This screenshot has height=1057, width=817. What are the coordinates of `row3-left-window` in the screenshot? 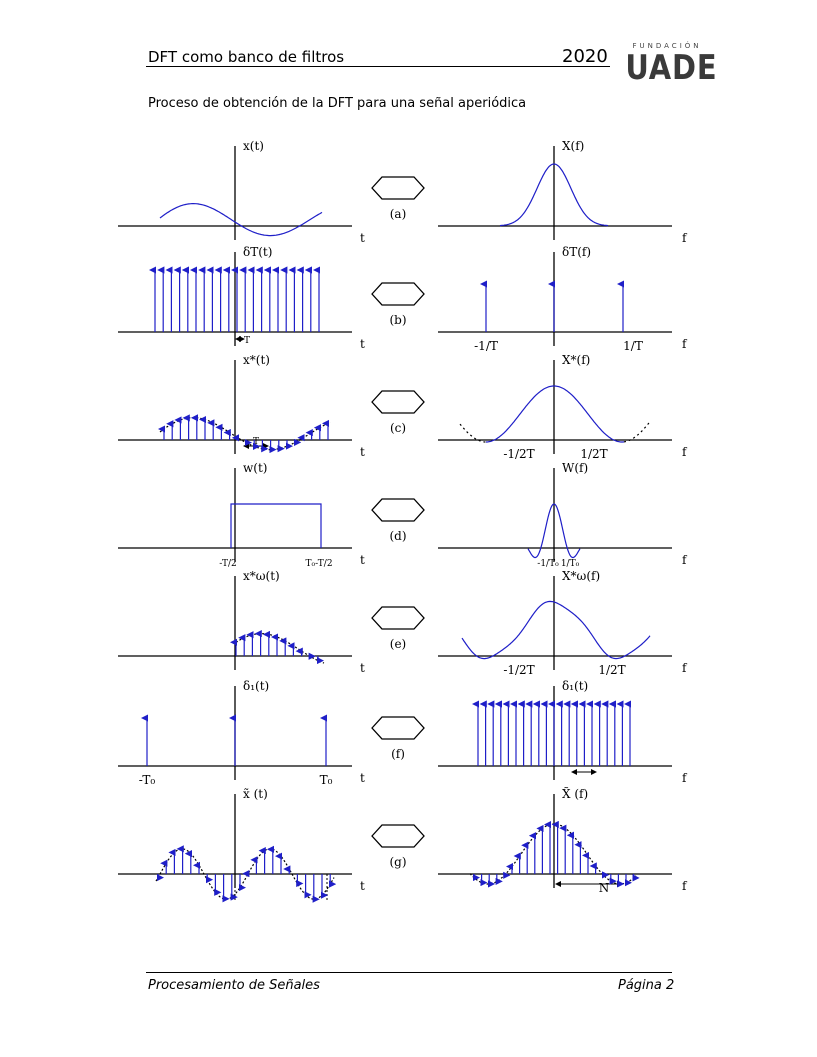 It's located at (276, 525).